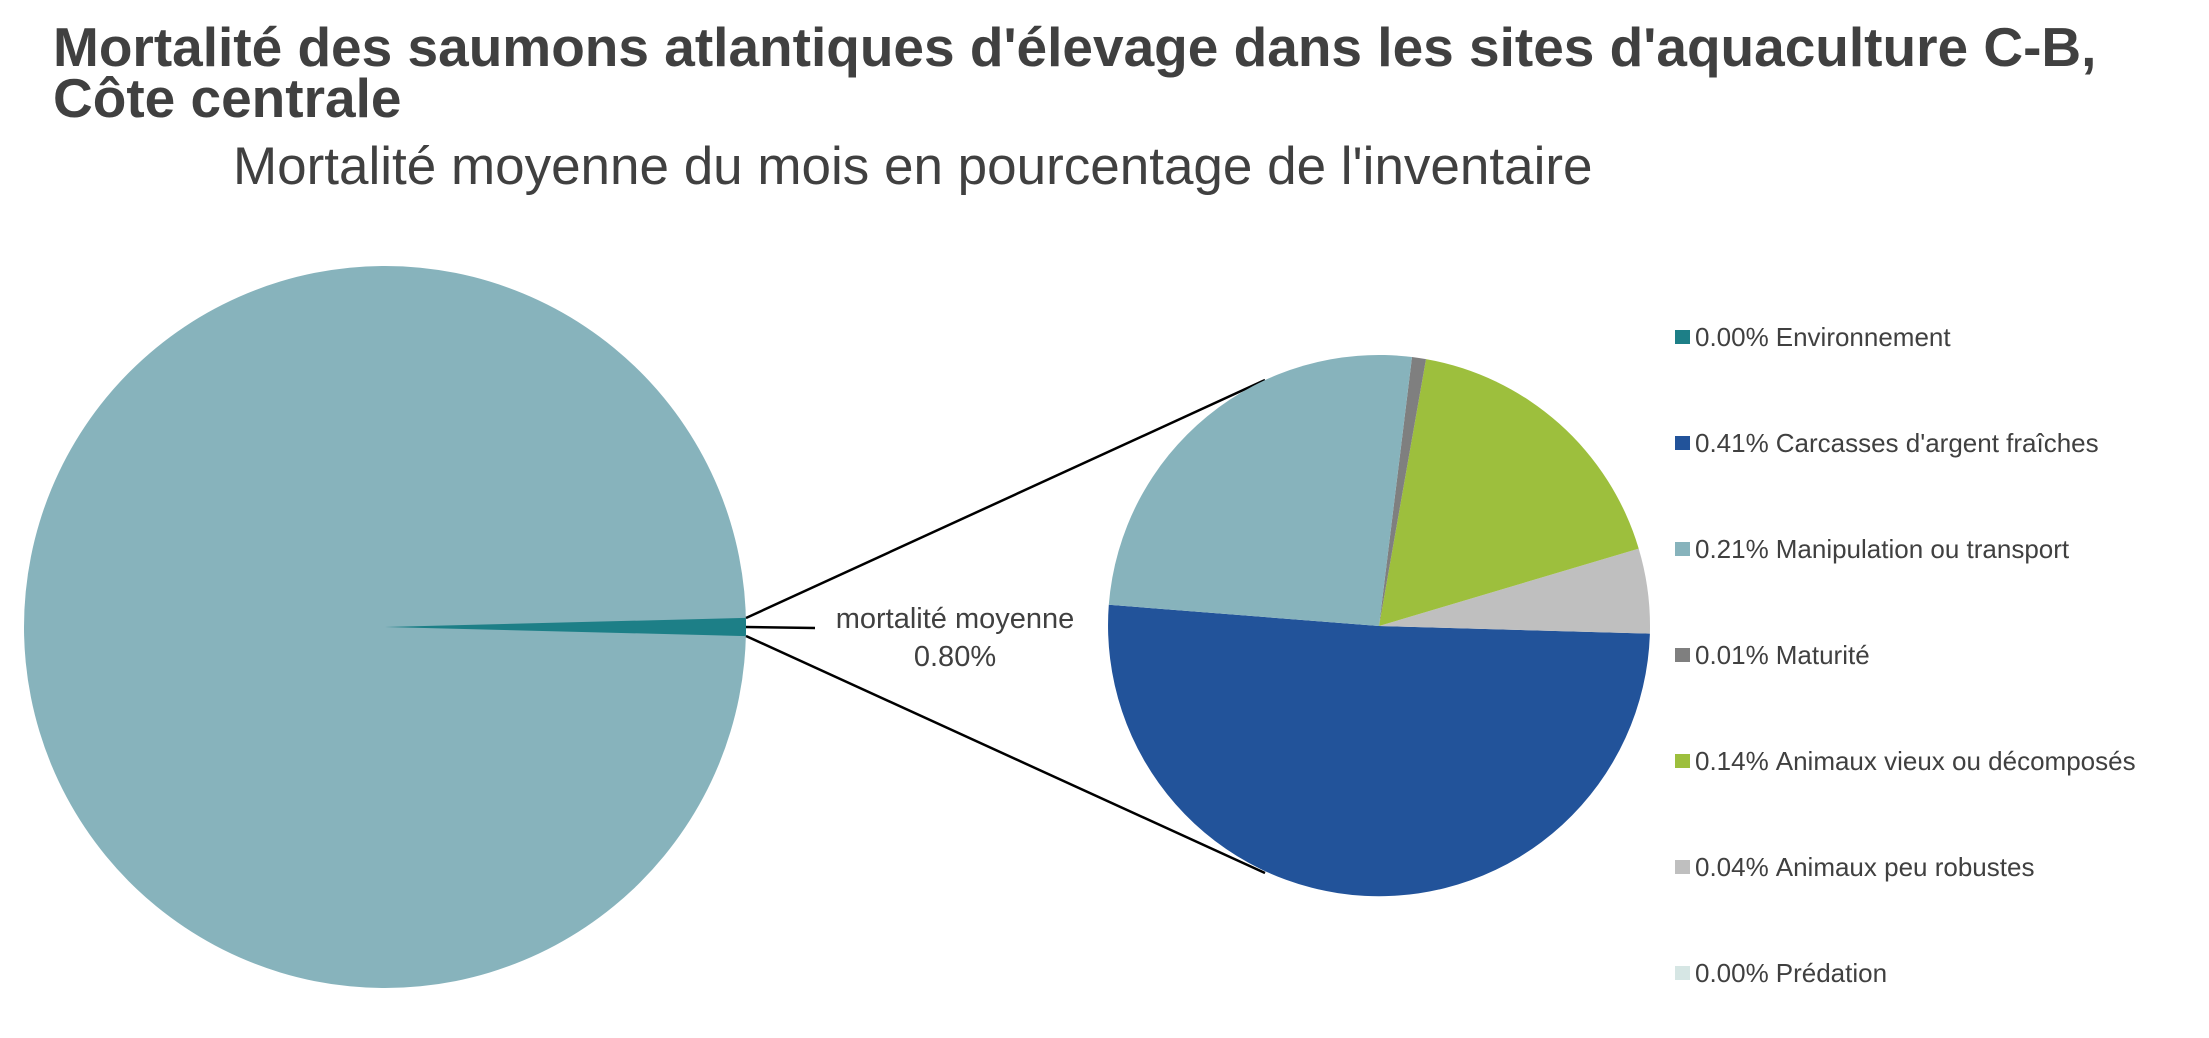  Describe the element at coordinates (1955, 760) in the screenshot. I see `legend-label: Animaux vieux ou décomposés` at that location.